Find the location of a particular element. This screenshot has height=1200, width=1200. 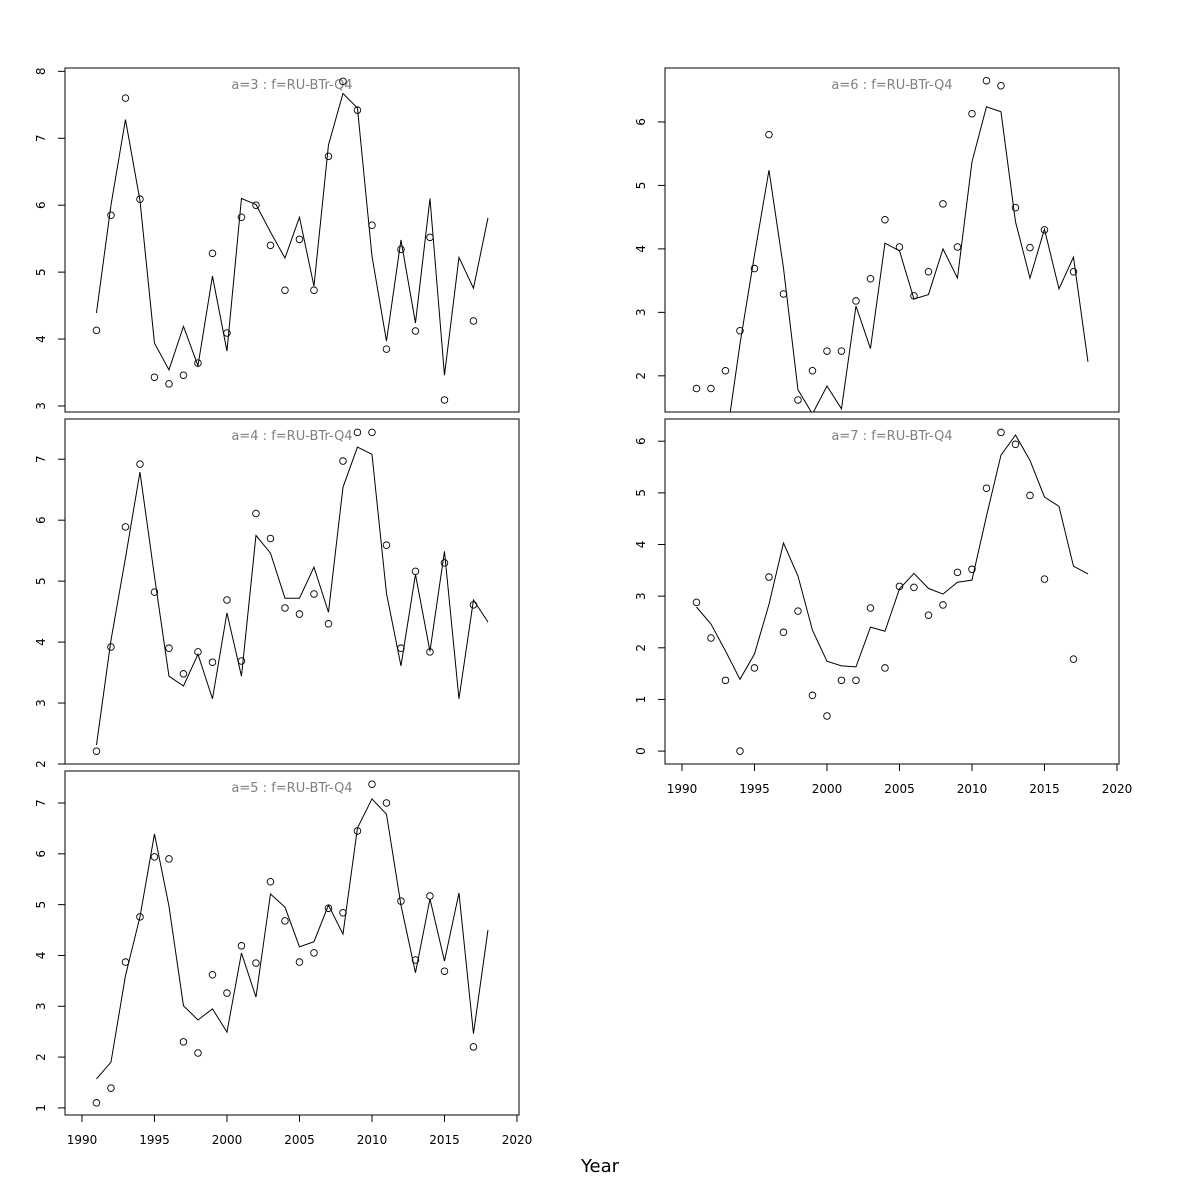

x-tick-label: 2020 is located at coordinates (1117, 789).